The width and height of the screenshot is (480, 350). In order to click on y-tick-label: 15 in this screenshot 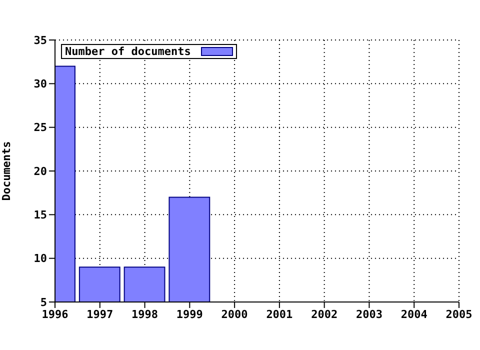, I will do `click(40, 215)`.